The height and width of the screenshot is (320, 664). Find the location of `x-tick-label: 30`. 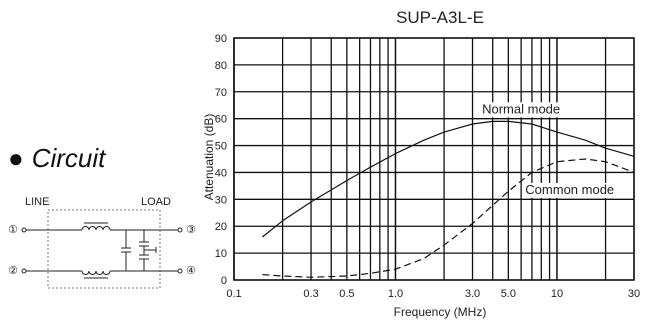

x-tick-label: 30 is located at coordinates (634, 294).